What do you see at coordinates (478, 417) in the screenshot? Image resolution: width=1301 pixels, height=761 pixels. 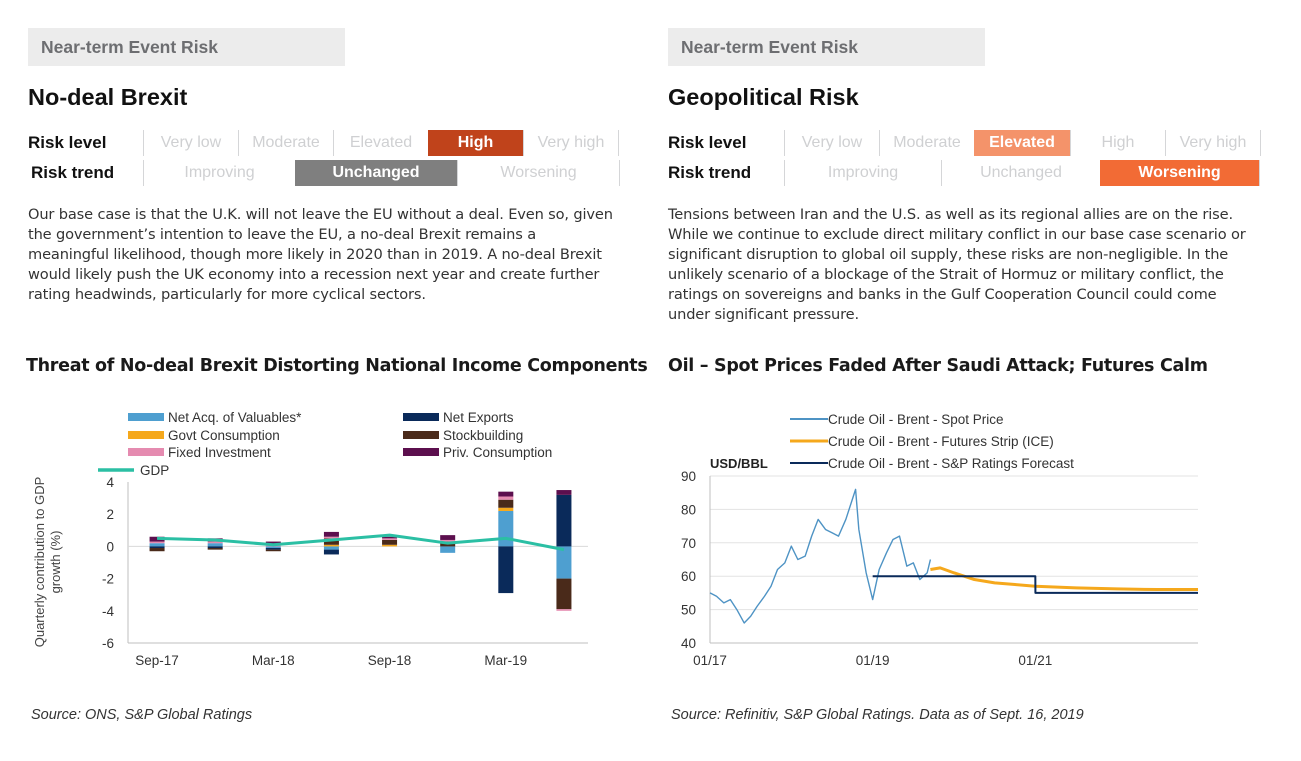 I see `legend-label-net-exports: Net Exports` at bounding box center [478, 417].